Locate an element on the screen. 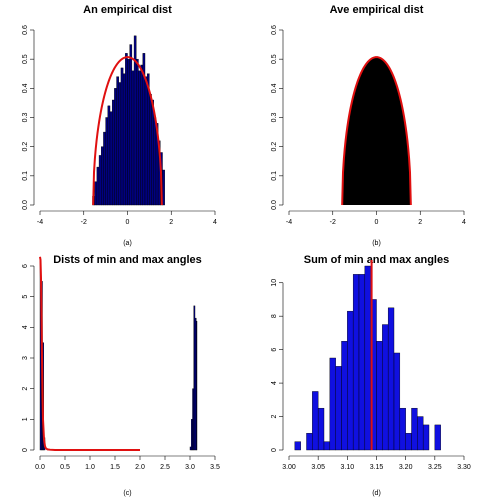  area-fill is located at coordinates (376, 131).